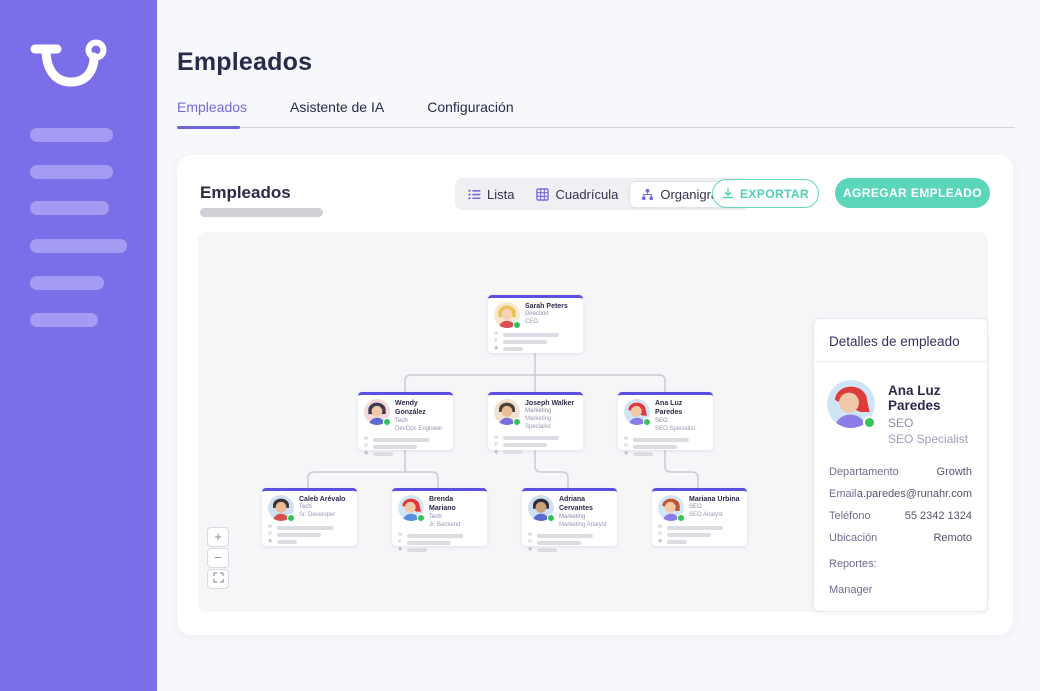 The width and height of the screenshot is (1040, 691). I want to click on export-label: EXPORTAR, so click(774, 193).